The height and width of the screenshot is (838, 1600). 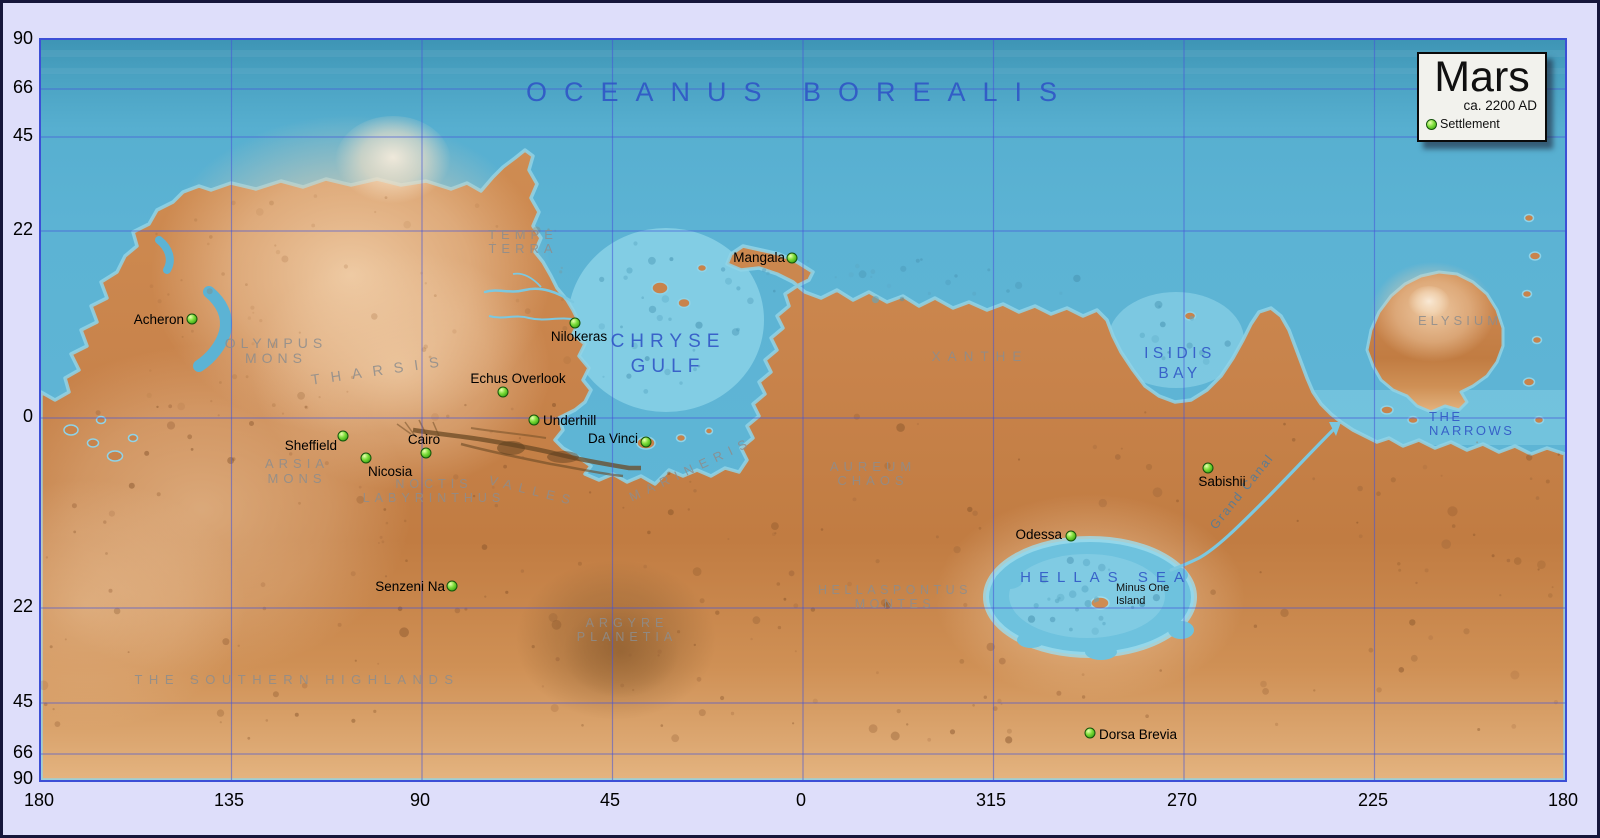 I want to click on terrain-label-text: THE SOUTHERN HIGHLANDS, so click(x=296, y=679).